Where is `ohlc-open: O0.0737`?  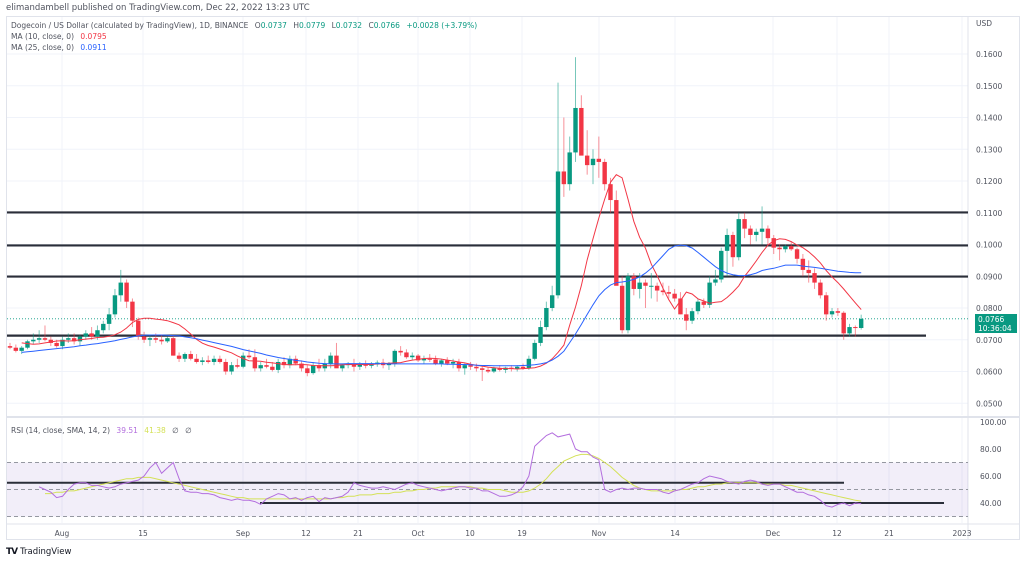 ohlc-open: O0.0737 is located at coordinates (270, 25).